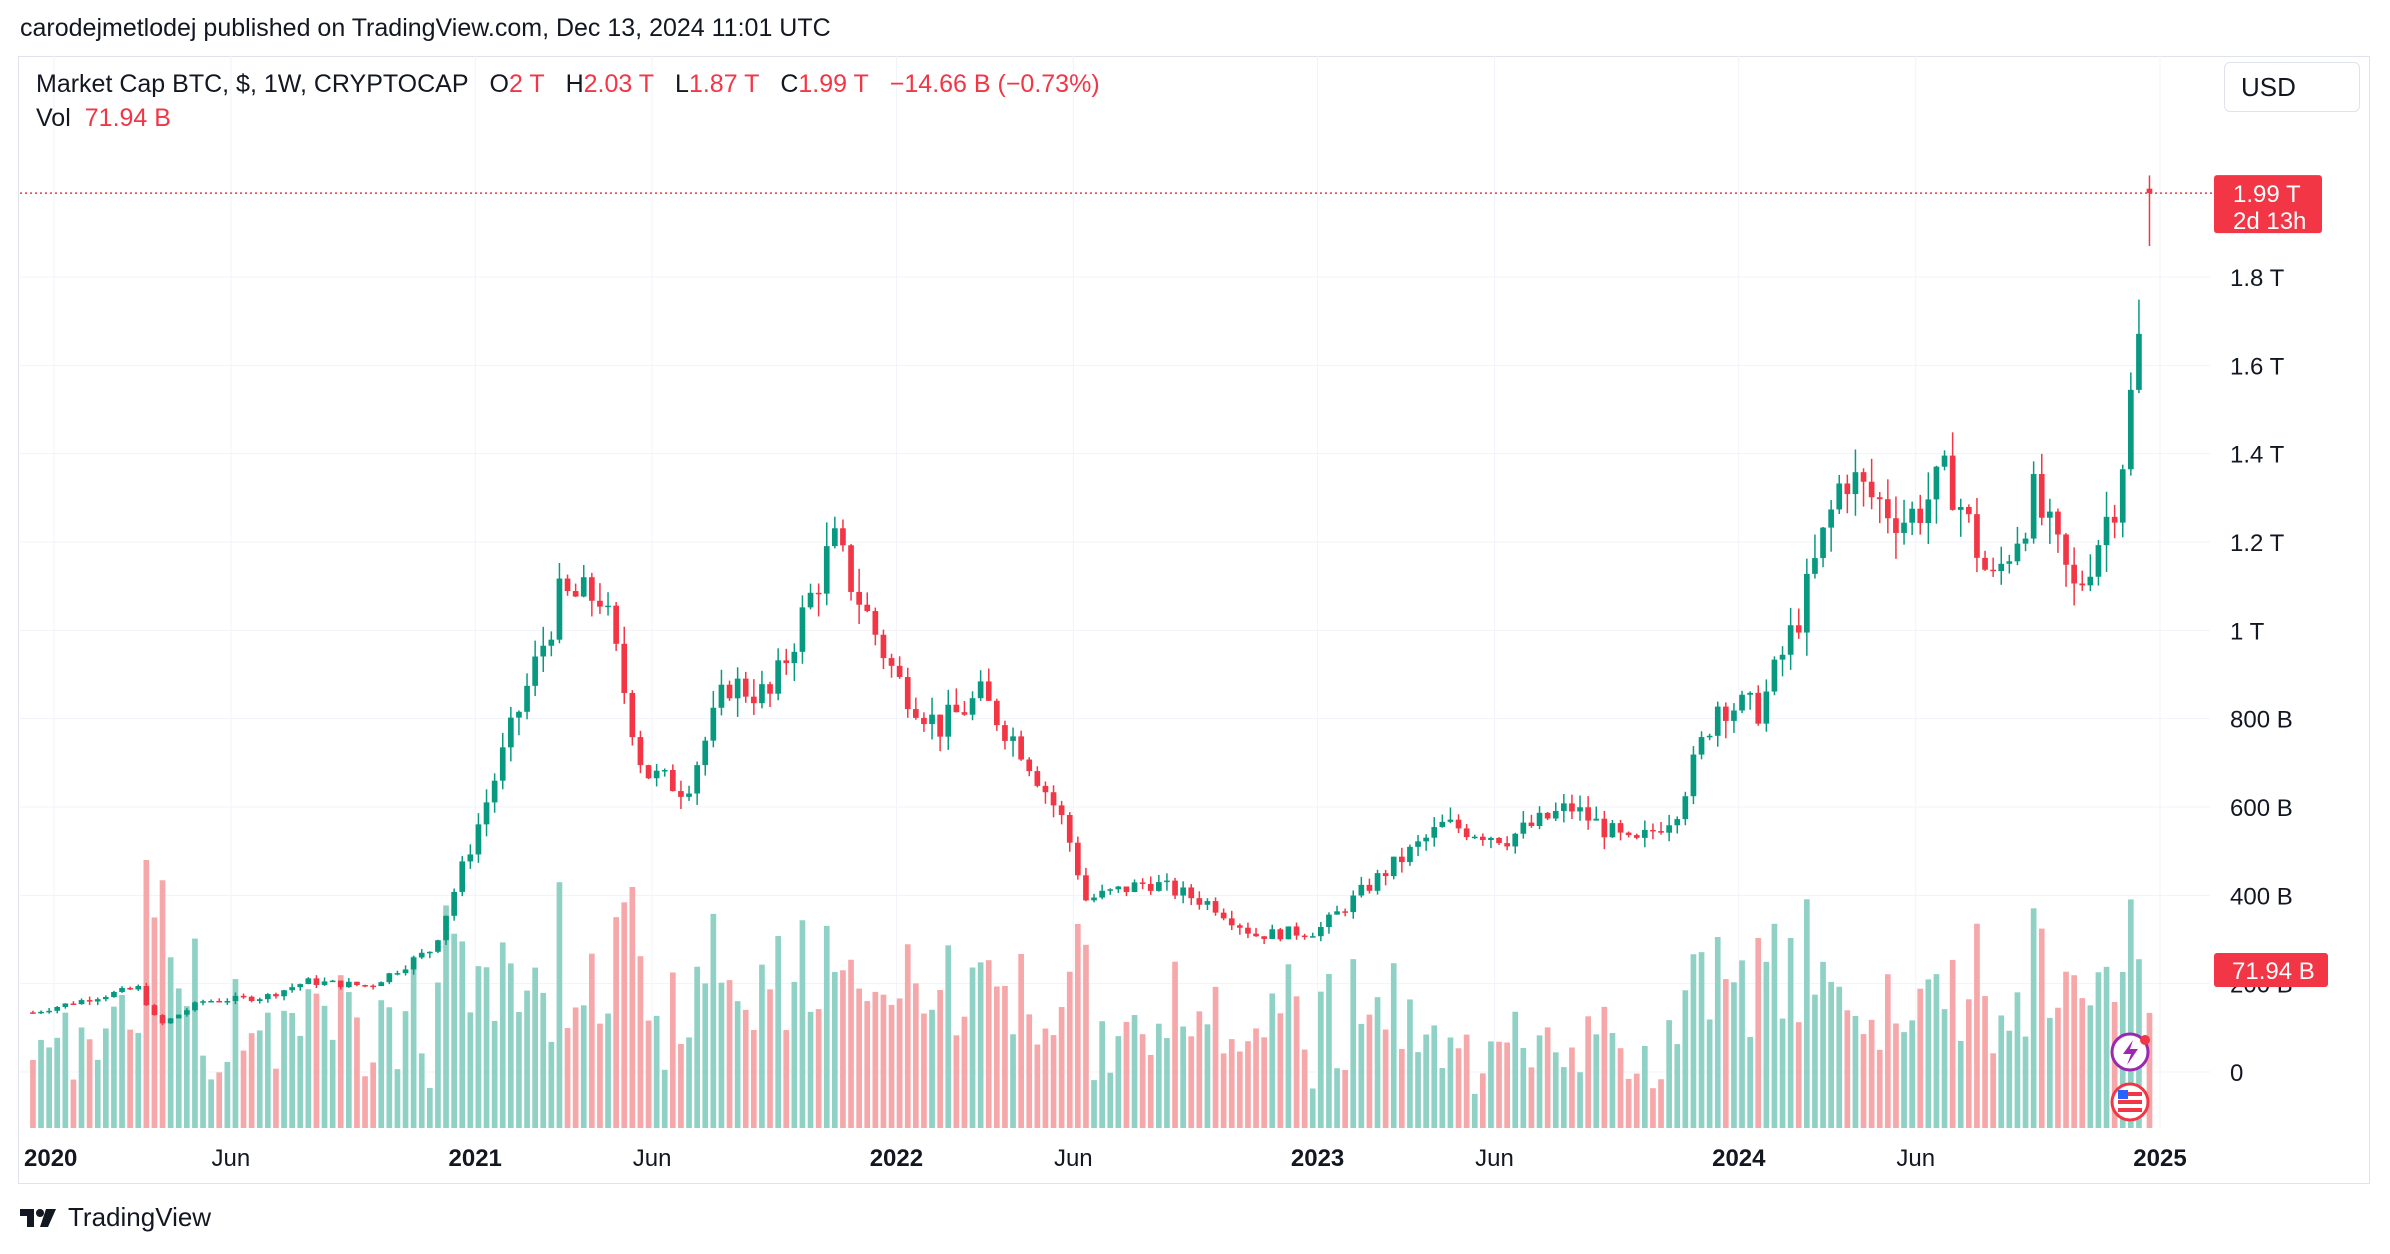 This screenshot has width=2390, height=1254. I want to click on y-tick-label: 800 B, so click(2261, 720).